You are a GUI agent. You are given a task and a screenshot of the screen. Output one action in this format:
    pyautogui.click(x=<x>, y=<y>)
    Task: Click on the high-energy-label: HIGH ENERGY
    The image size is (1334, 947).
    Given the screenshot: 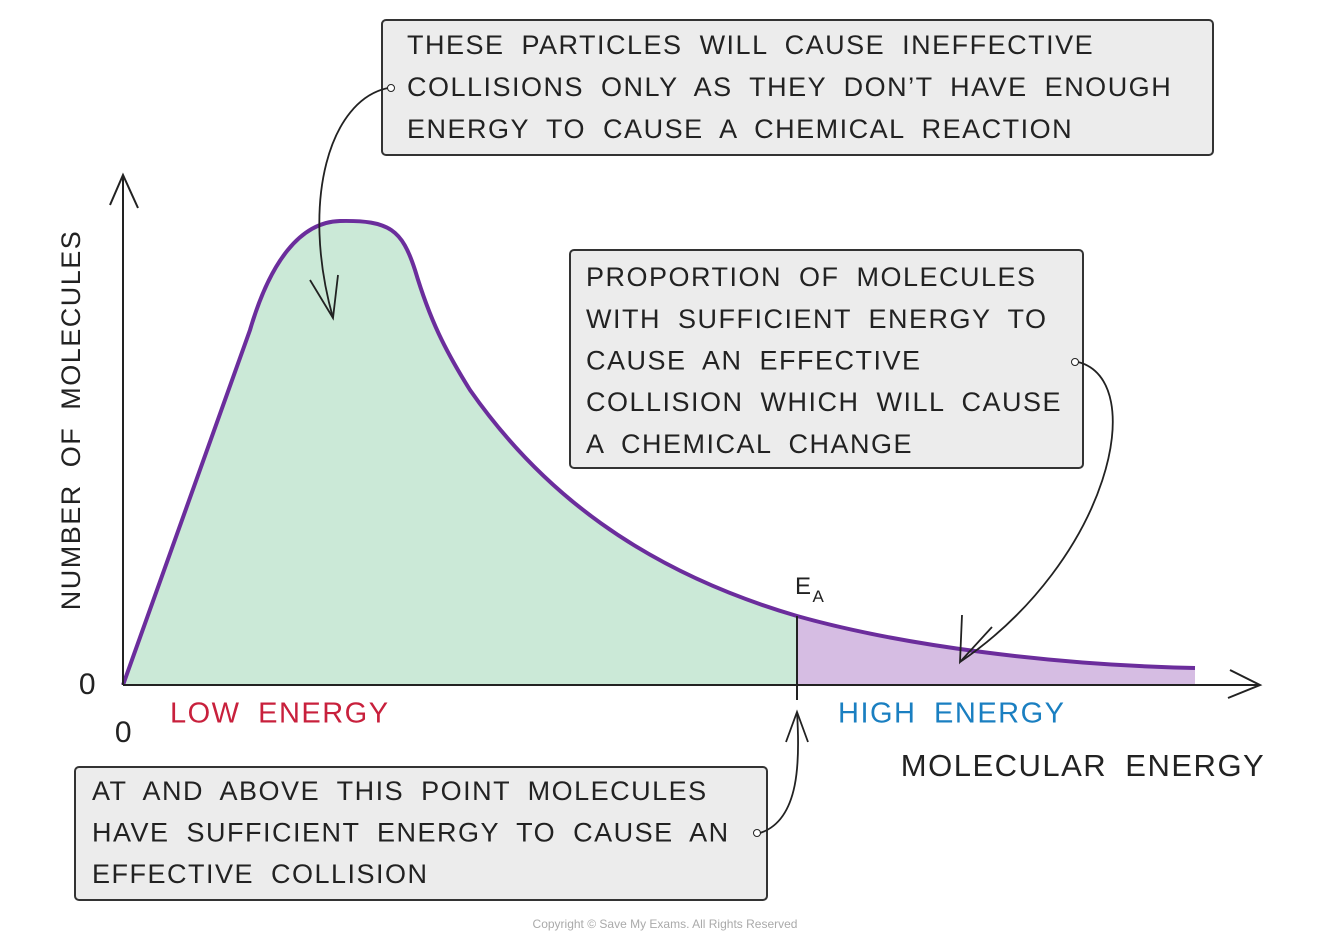 What is the action you would take?
    pyautogui.click(x=952, y=714)
    